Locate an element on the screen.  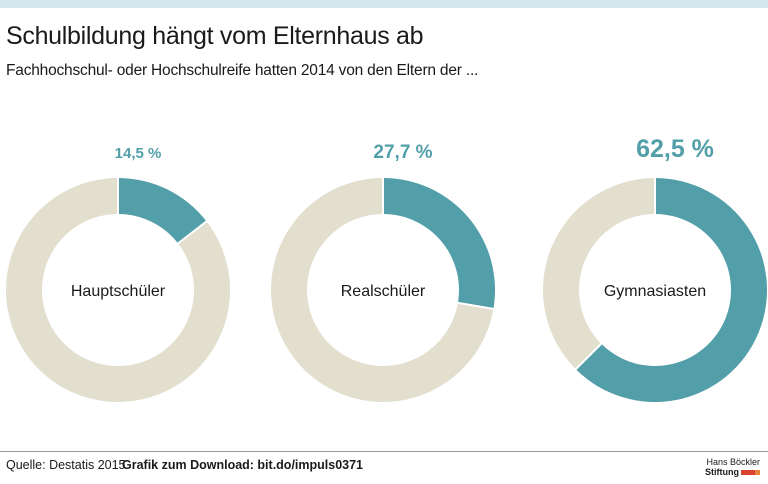
logo-line-1: Hans Böckler is located at coordinates (733, 462).